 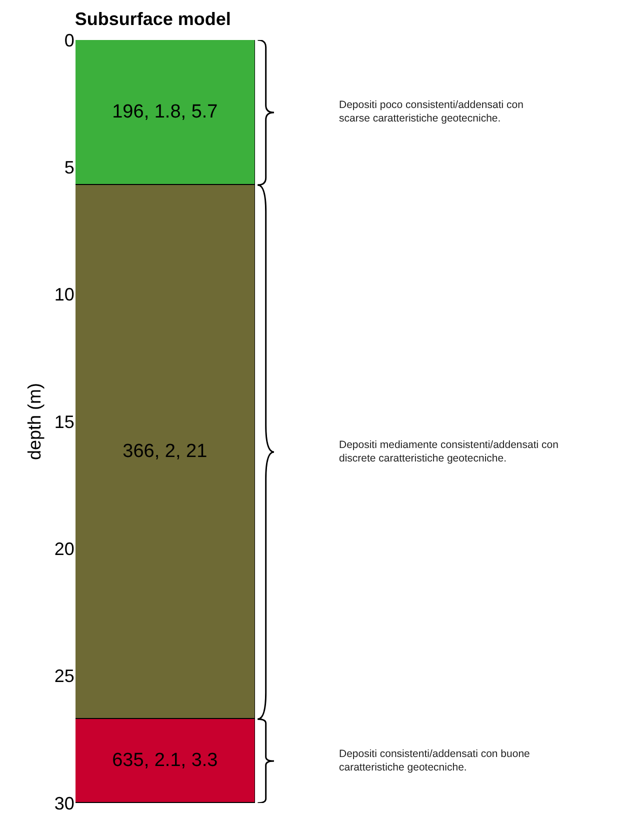 I want to click on data-label: 366, 2, 21, so click(x=165, y=451).